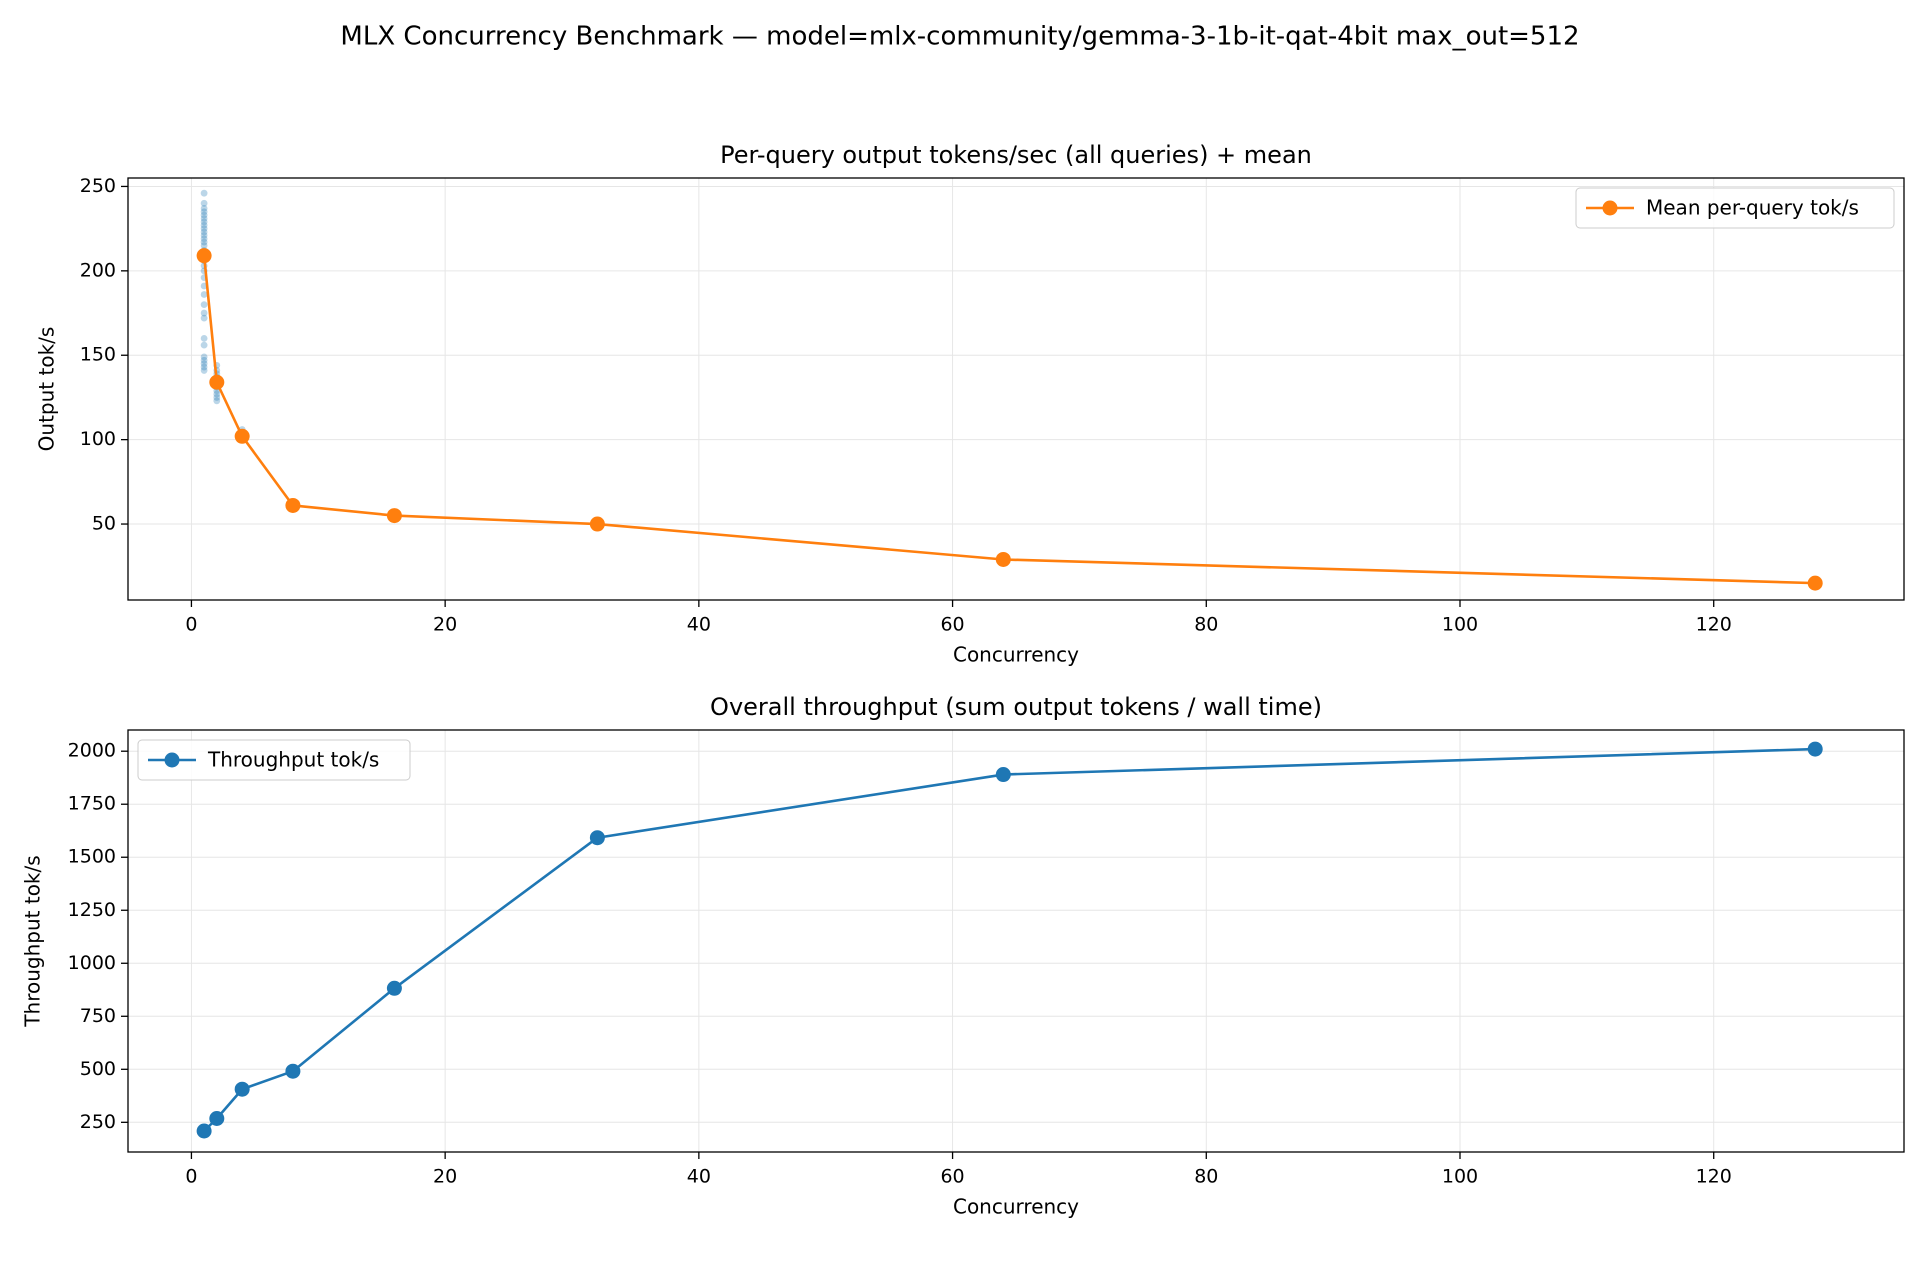  I want to click on legend: Throughput tok/s, so click(274, 760).